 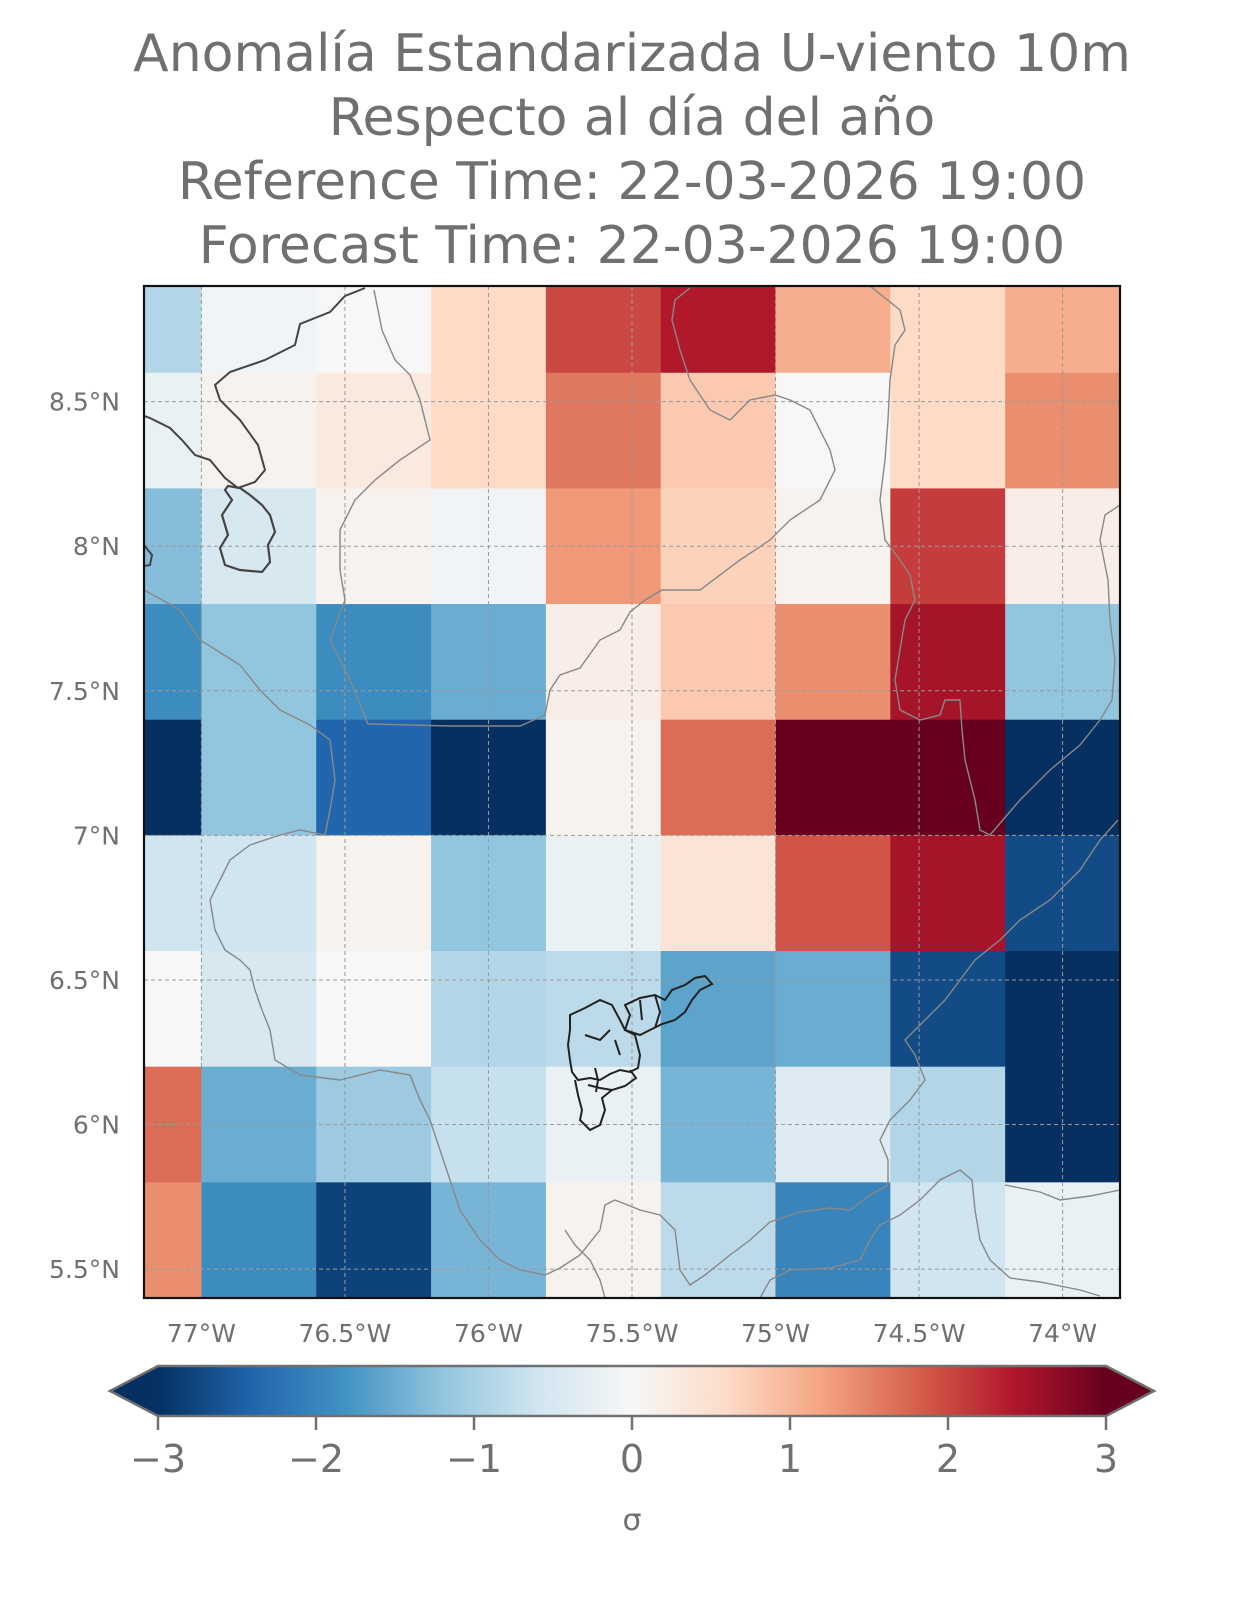 I want to click on colorbar-tick-label: −2, so click(x=316, y=1459).